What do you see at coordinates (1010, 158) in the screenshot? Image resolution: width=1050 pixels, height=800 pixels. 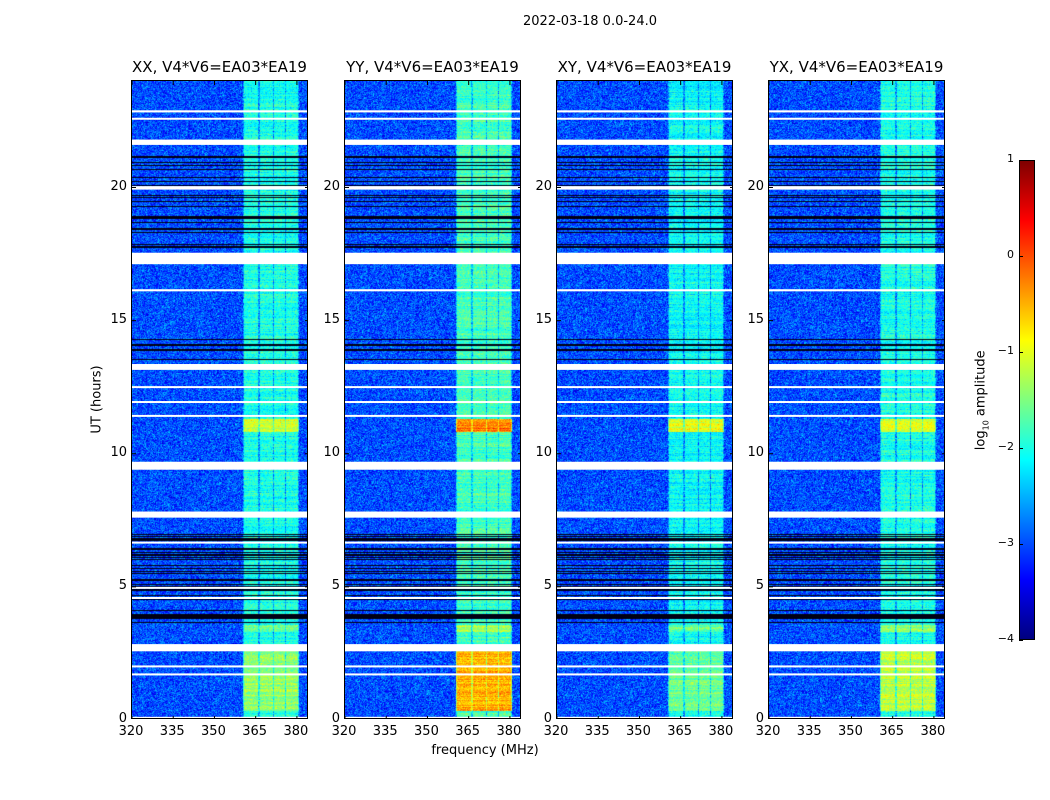 I see `colorbar-tick-label: 1` at bounding box center [1010, 158].